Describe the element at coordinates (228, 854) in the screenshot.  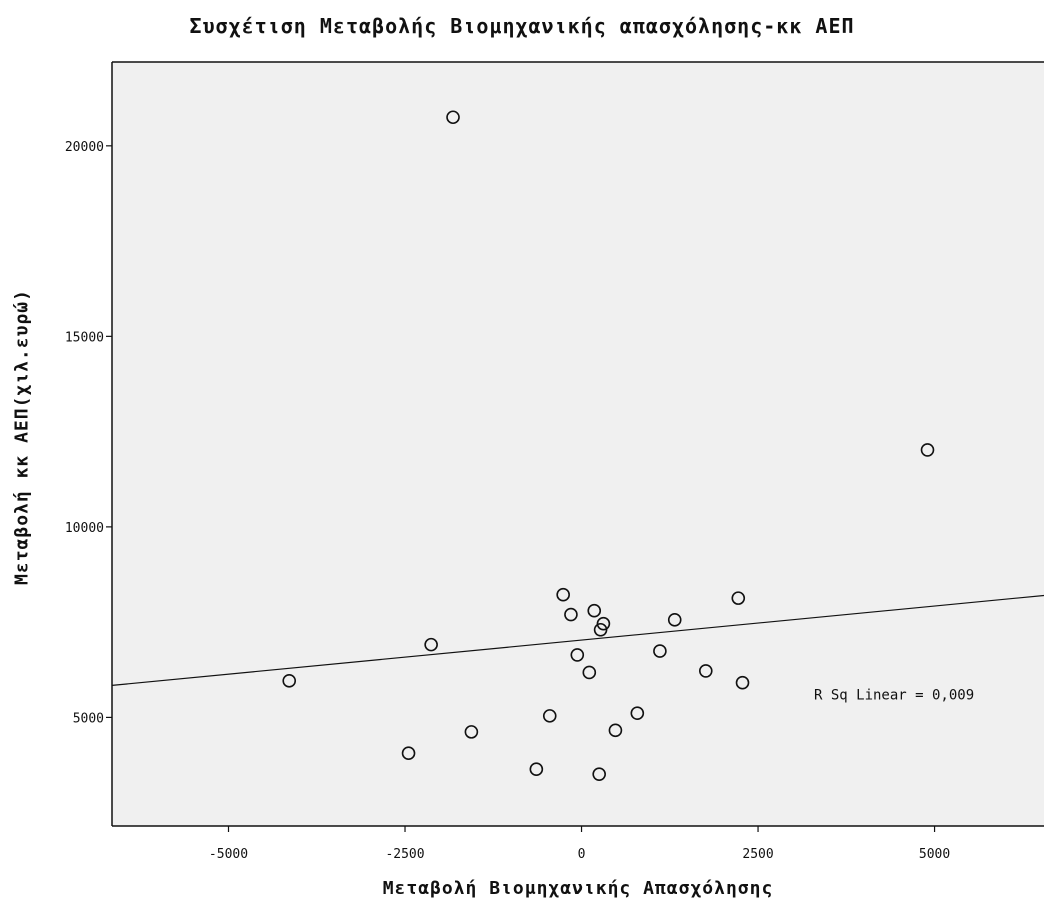
I see `x-tick-label: -5000` at that location.